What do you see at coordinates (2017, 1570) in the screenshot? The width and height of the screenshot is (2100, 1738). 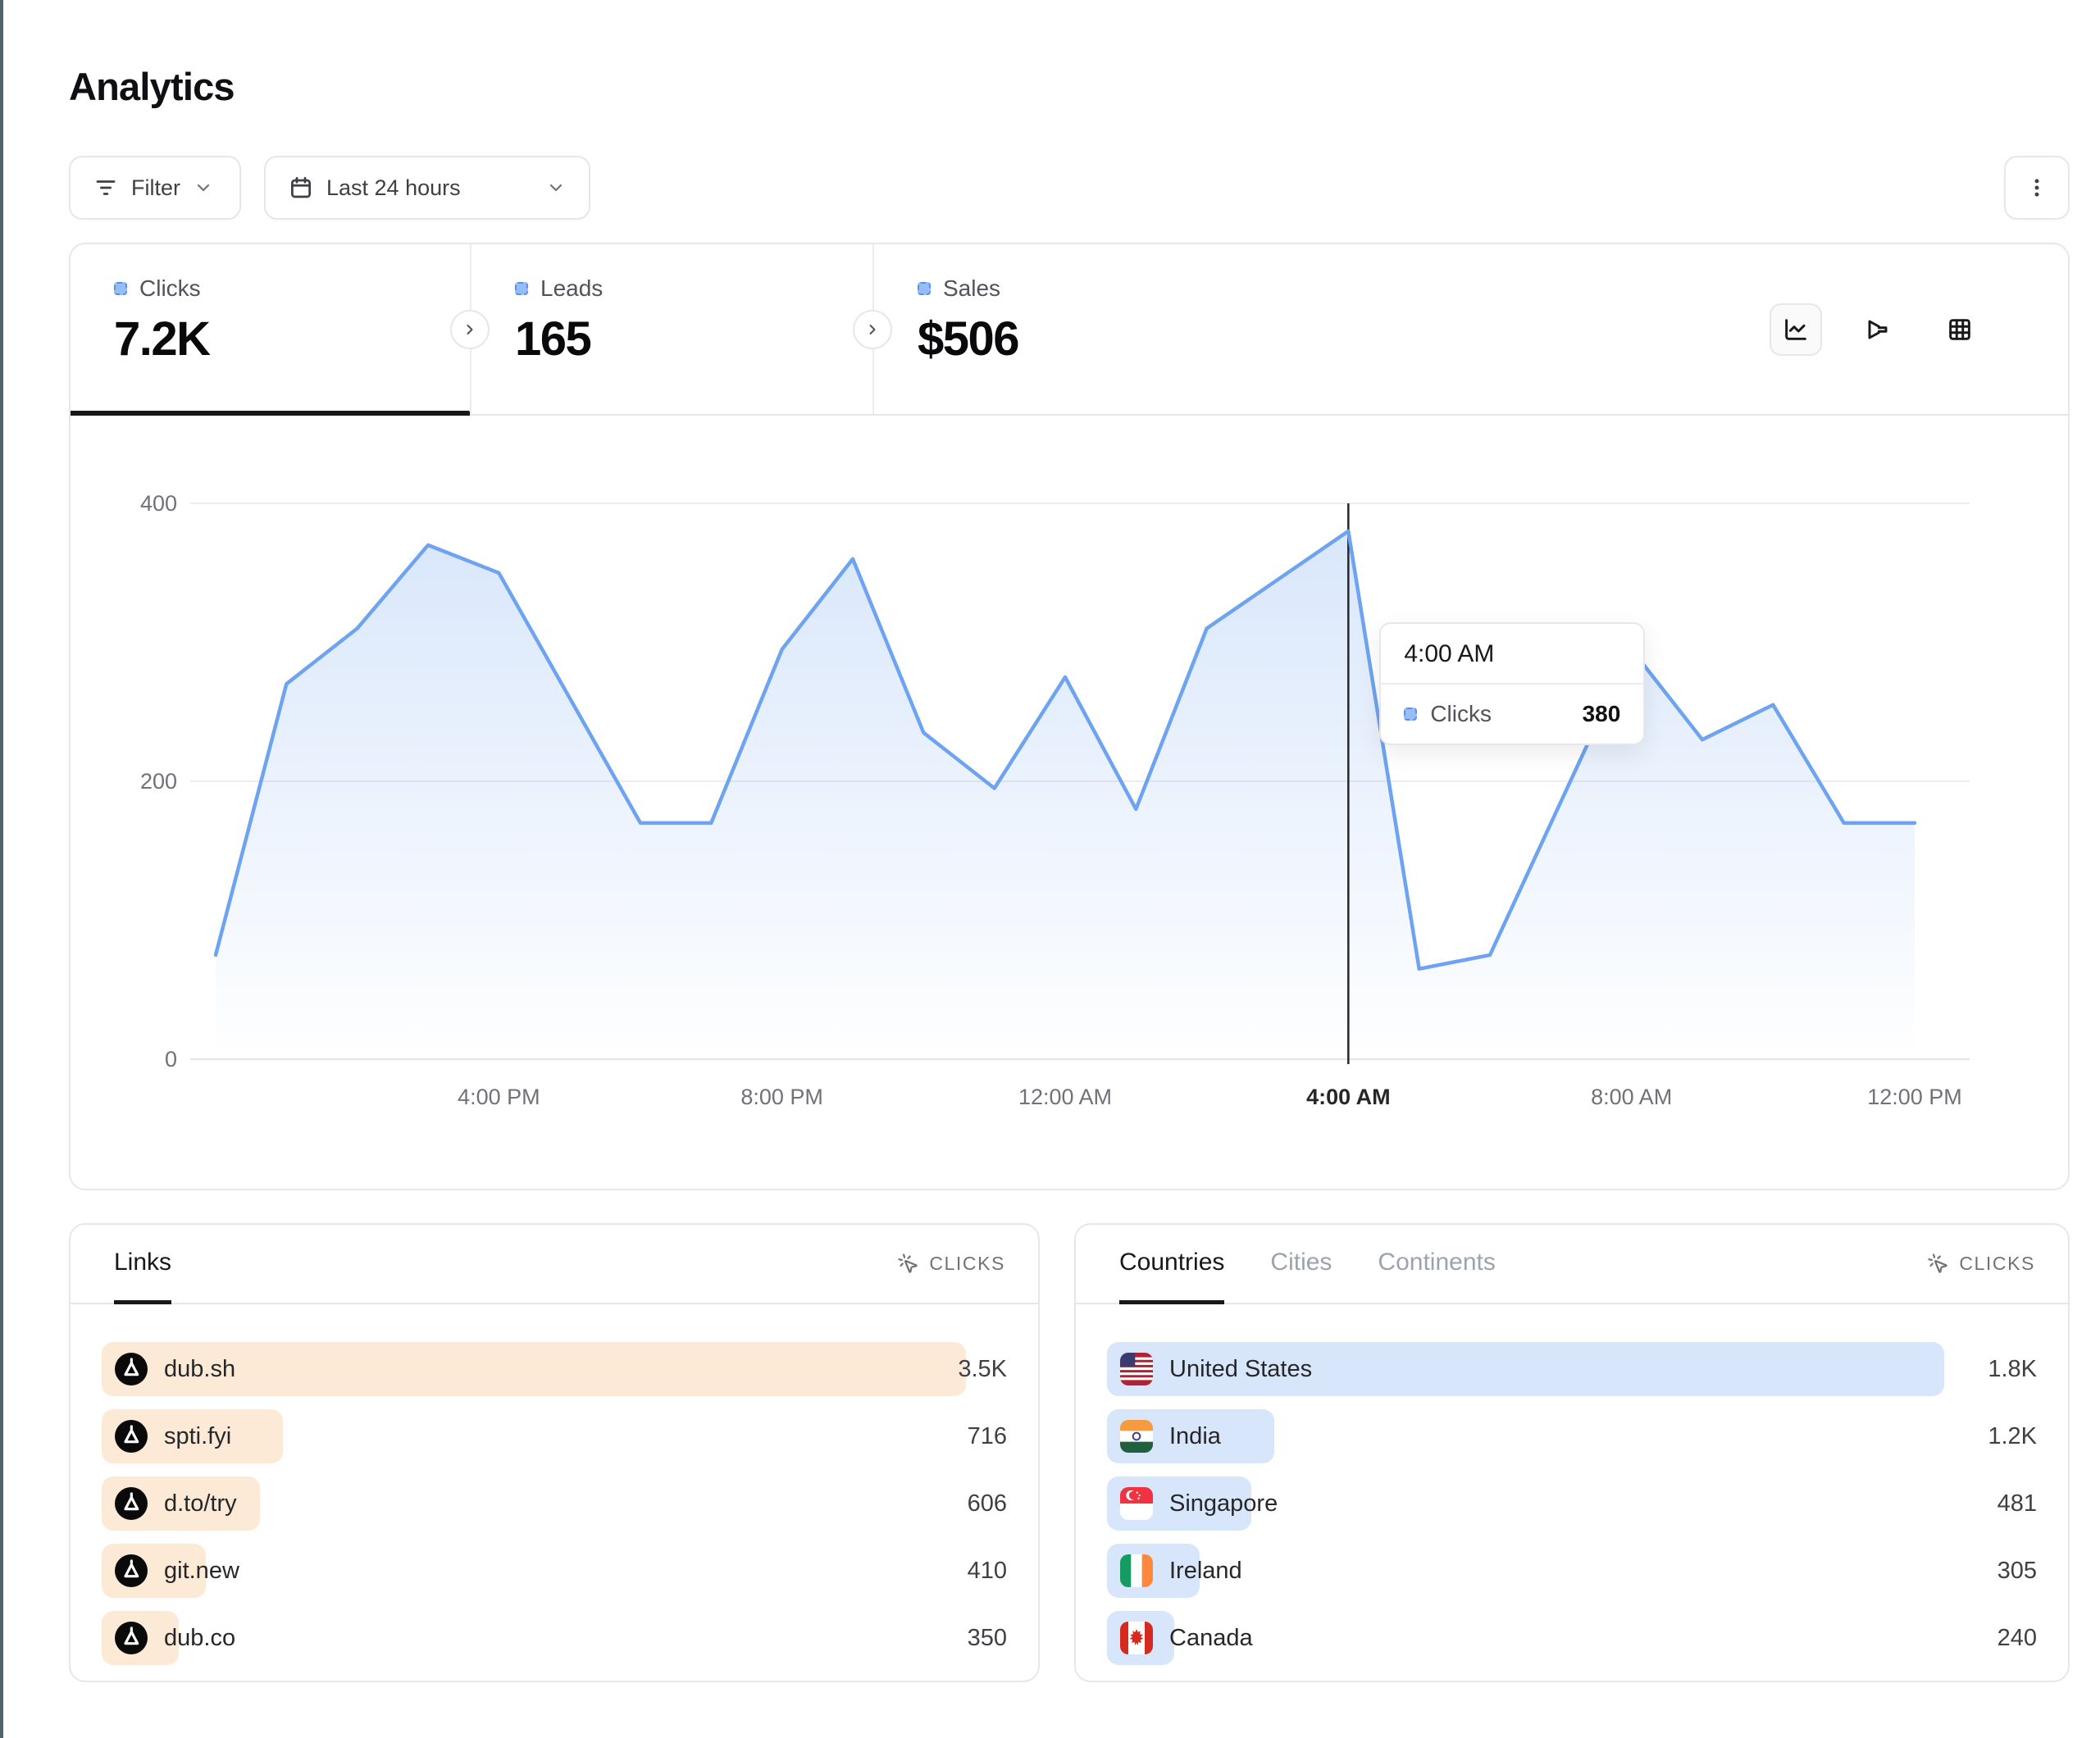 I see `country-value: 305` at bounding box center [2017, 1570].